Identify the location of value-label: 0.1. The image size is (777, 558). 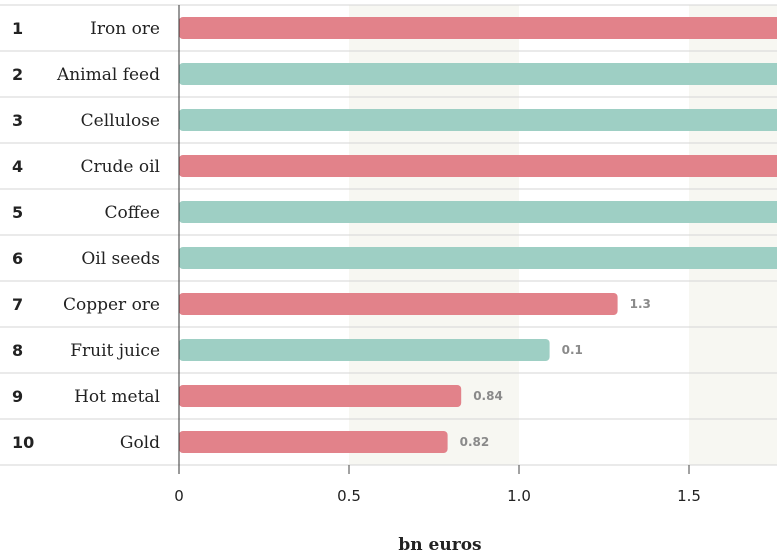
(572, 350).